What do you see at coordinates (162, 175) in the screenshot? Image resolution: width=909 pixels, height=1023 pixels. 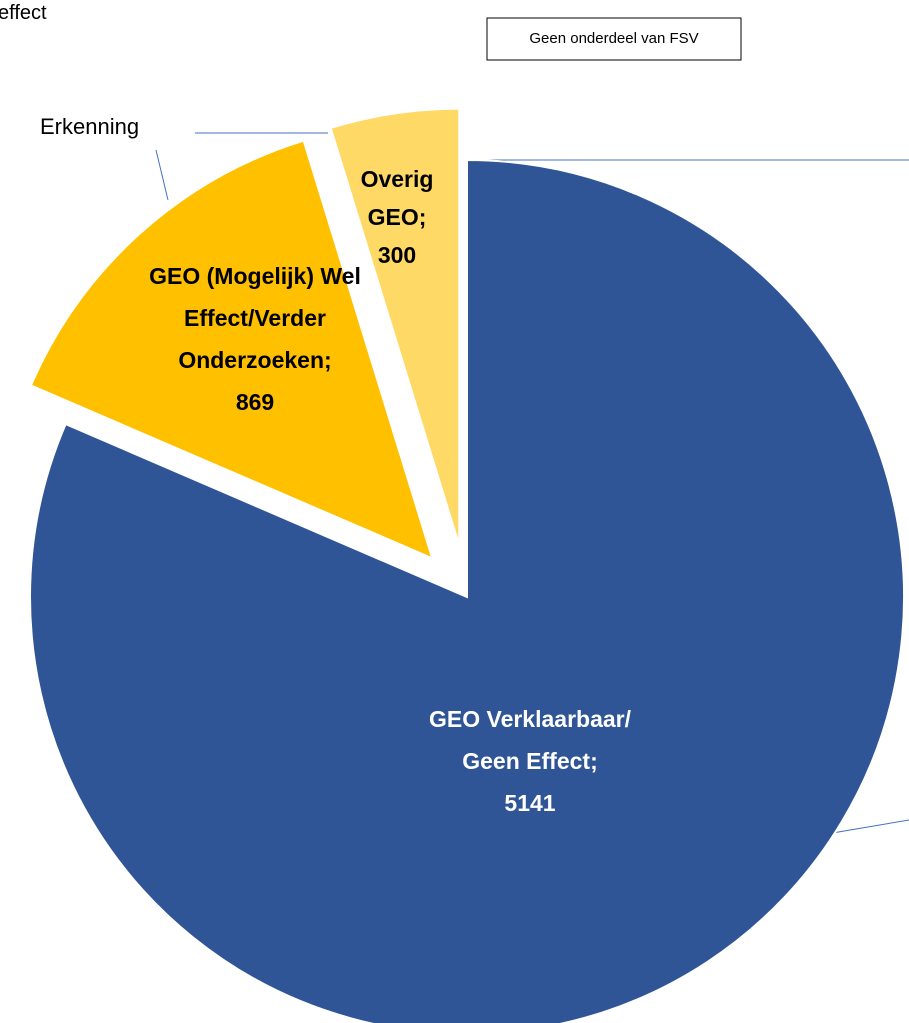 I see `leader-line` at bounding box center [162, 175].